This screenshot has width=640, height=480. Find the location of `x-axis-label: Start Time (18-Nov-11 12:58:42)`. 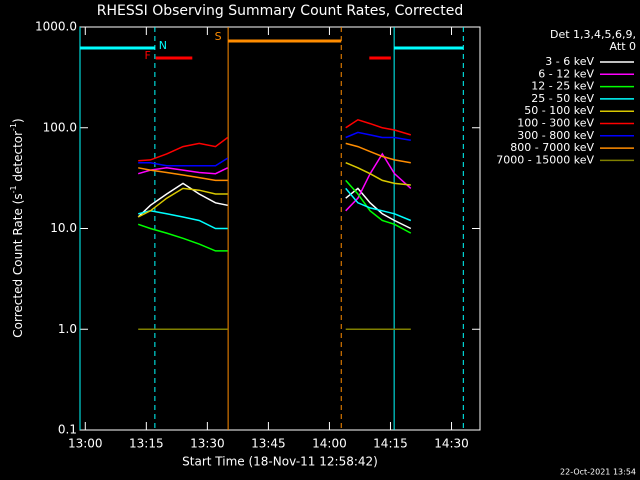

x-axis-label: Start Time (18-Nov-11 12:58:42) is located at coordinates (280, 462).